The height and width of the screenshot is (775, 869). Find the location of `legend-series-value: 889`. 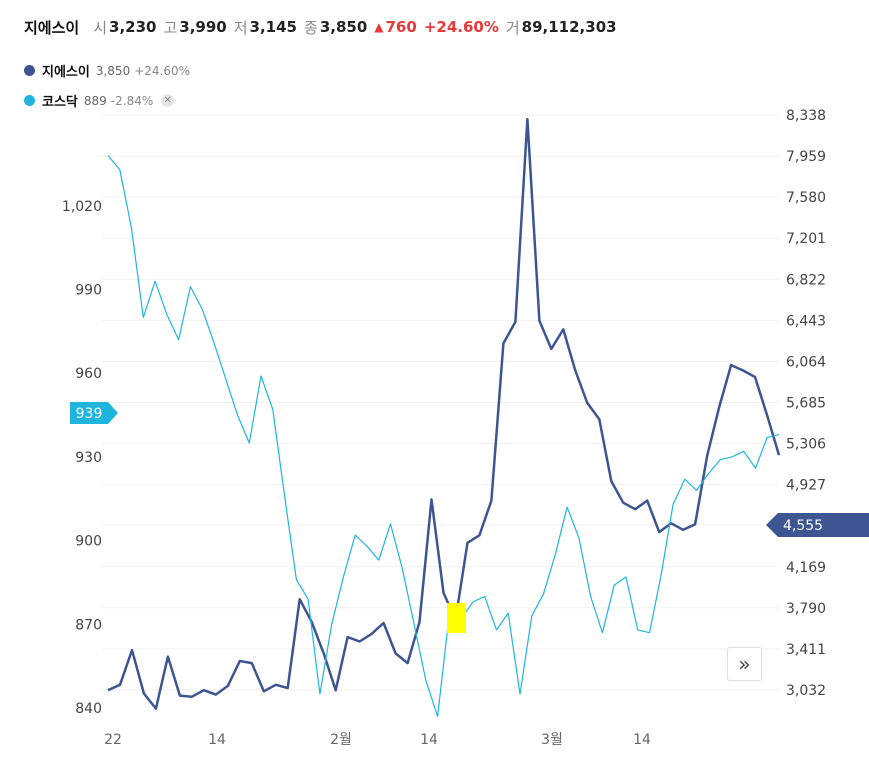

legend-series-value: 889 is located at coordinates (95, 100).